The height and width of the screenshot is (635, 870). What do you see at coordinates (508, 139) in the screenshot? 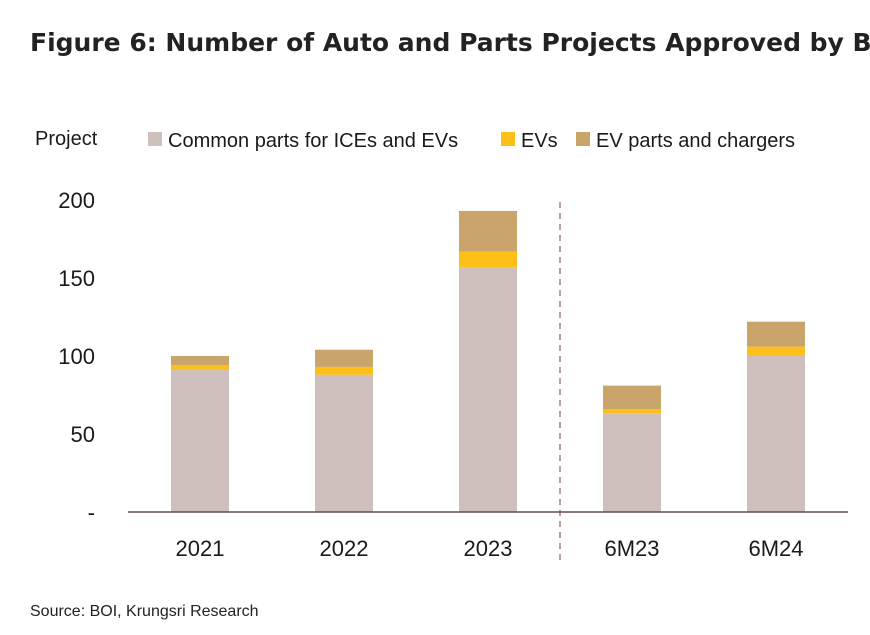
I see `legend-evs-swatch` at bounding box center [508, 139].